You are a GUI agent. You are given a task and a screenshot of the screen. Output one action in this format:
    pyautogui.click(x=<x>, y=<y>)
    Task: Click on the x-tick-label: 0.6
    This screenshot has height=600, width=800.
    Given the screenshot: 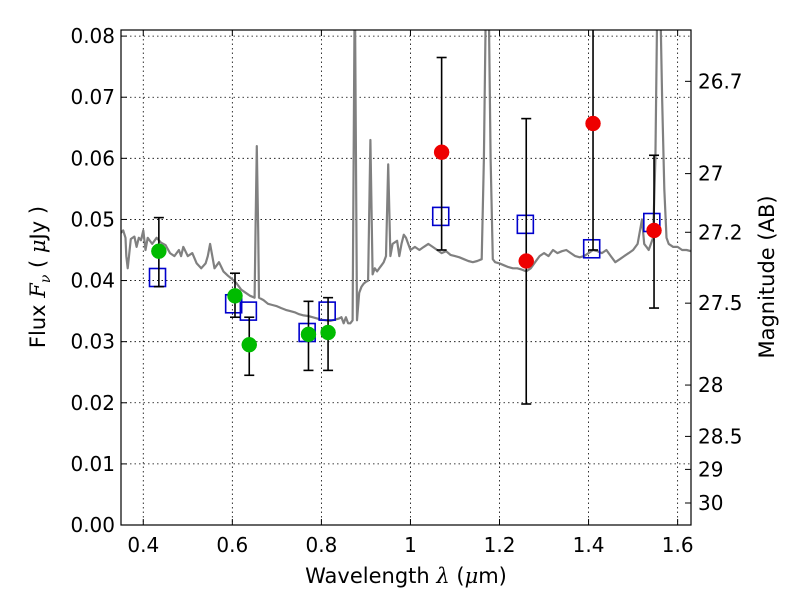 What is the action you would take?
    pyautogui.click(x=232, y=545)
    